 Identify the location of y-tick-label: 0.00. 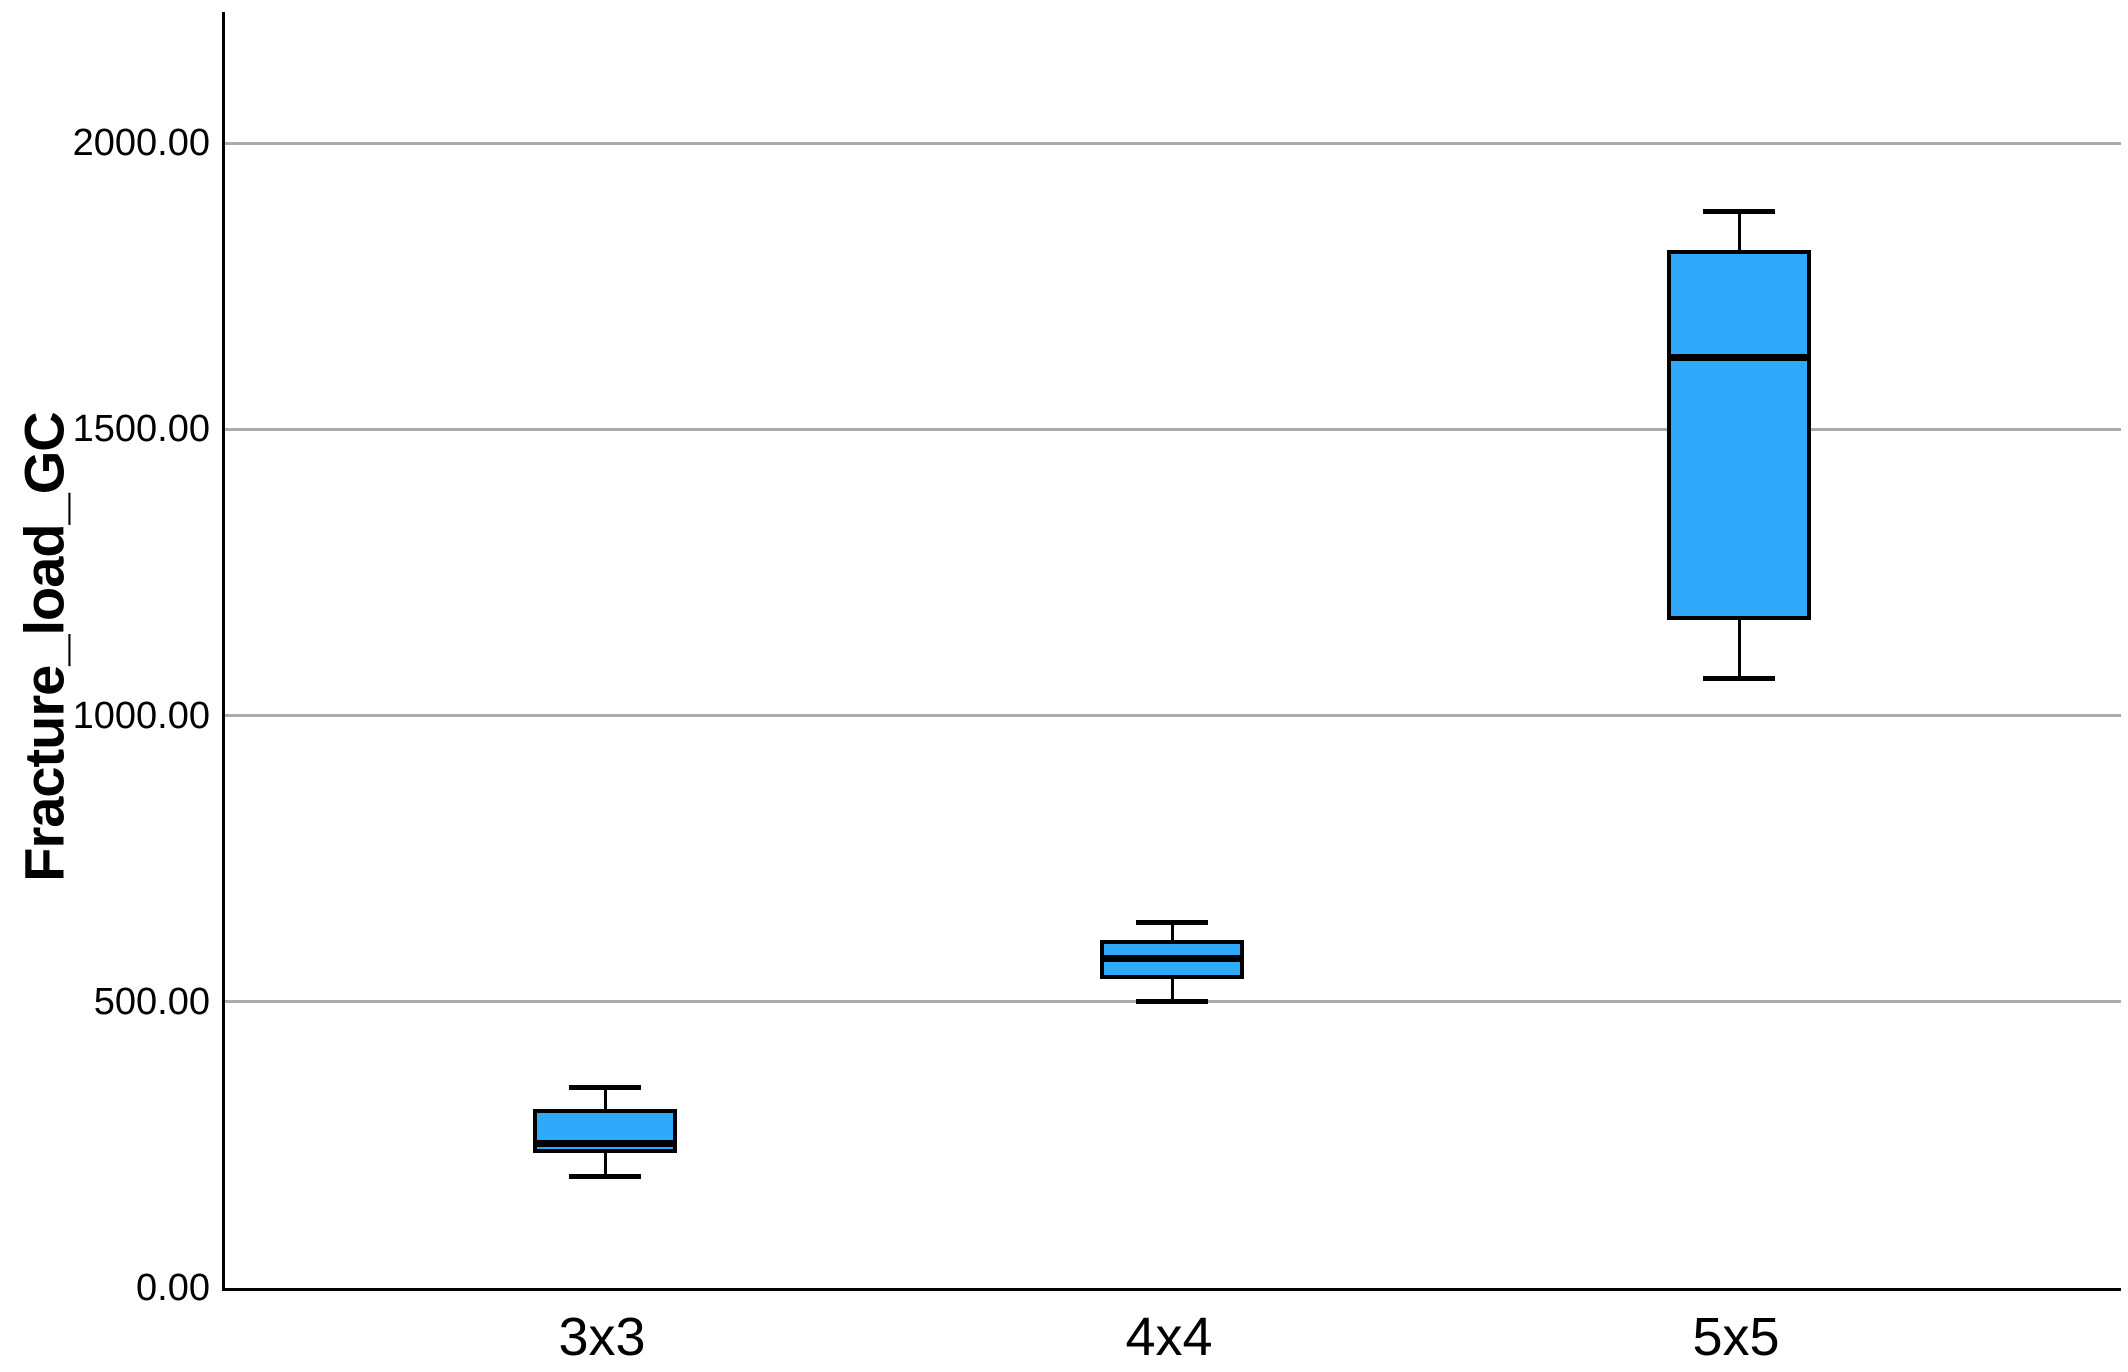
(173, 1288).